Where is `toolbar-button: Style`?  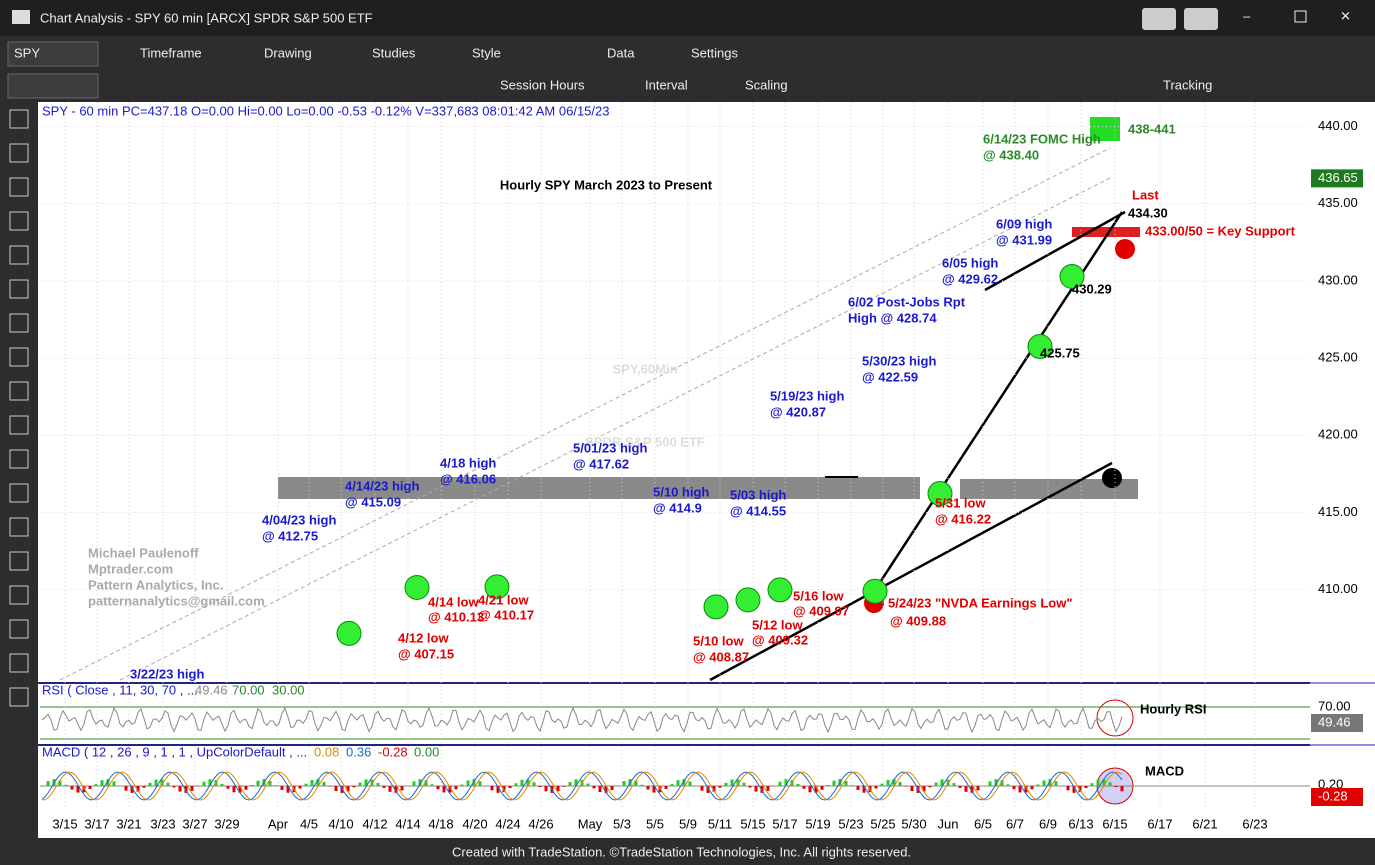 toolbar-button: Style is located at coordinates (486, 52).